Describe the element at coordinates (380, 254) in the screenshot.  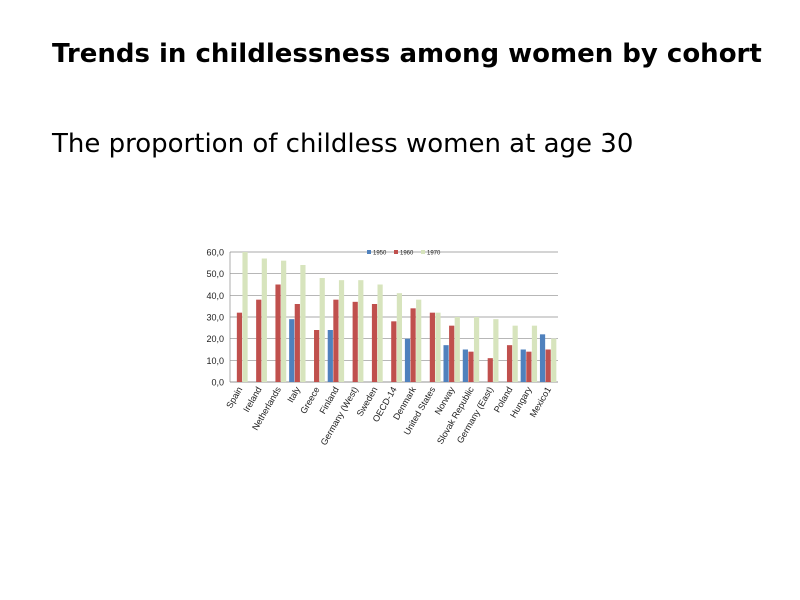
I see `legend-label: 1950` at that location.